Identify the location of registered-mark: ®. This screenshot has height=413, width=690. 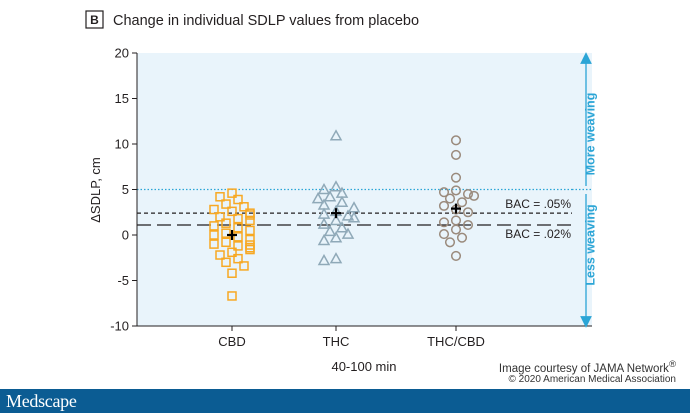
(672, 364).